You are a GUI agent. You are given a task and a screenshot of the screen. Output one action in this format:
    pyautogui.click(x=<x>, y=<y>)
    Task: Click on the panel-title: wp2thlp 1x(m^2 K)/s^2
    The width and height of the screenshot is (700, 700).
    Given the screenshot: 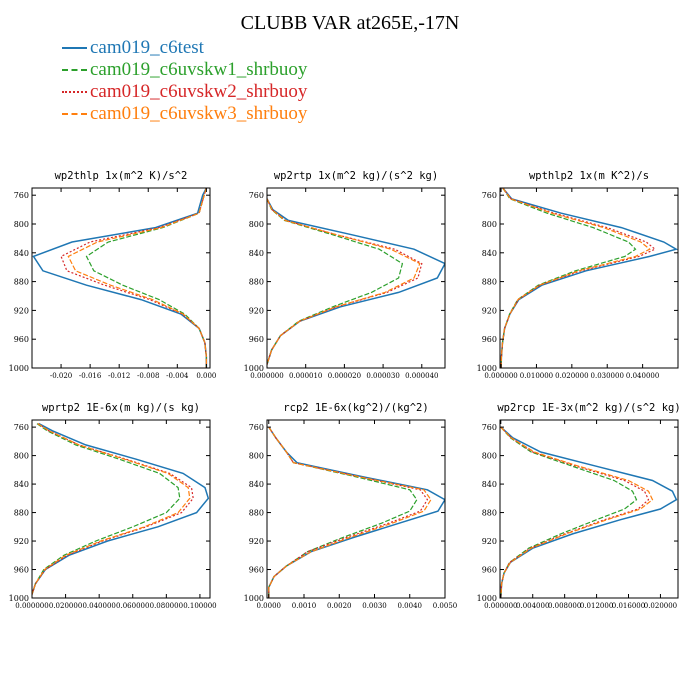 What is the action you would take?
    pyautogui.click(x=121, y=176)
    